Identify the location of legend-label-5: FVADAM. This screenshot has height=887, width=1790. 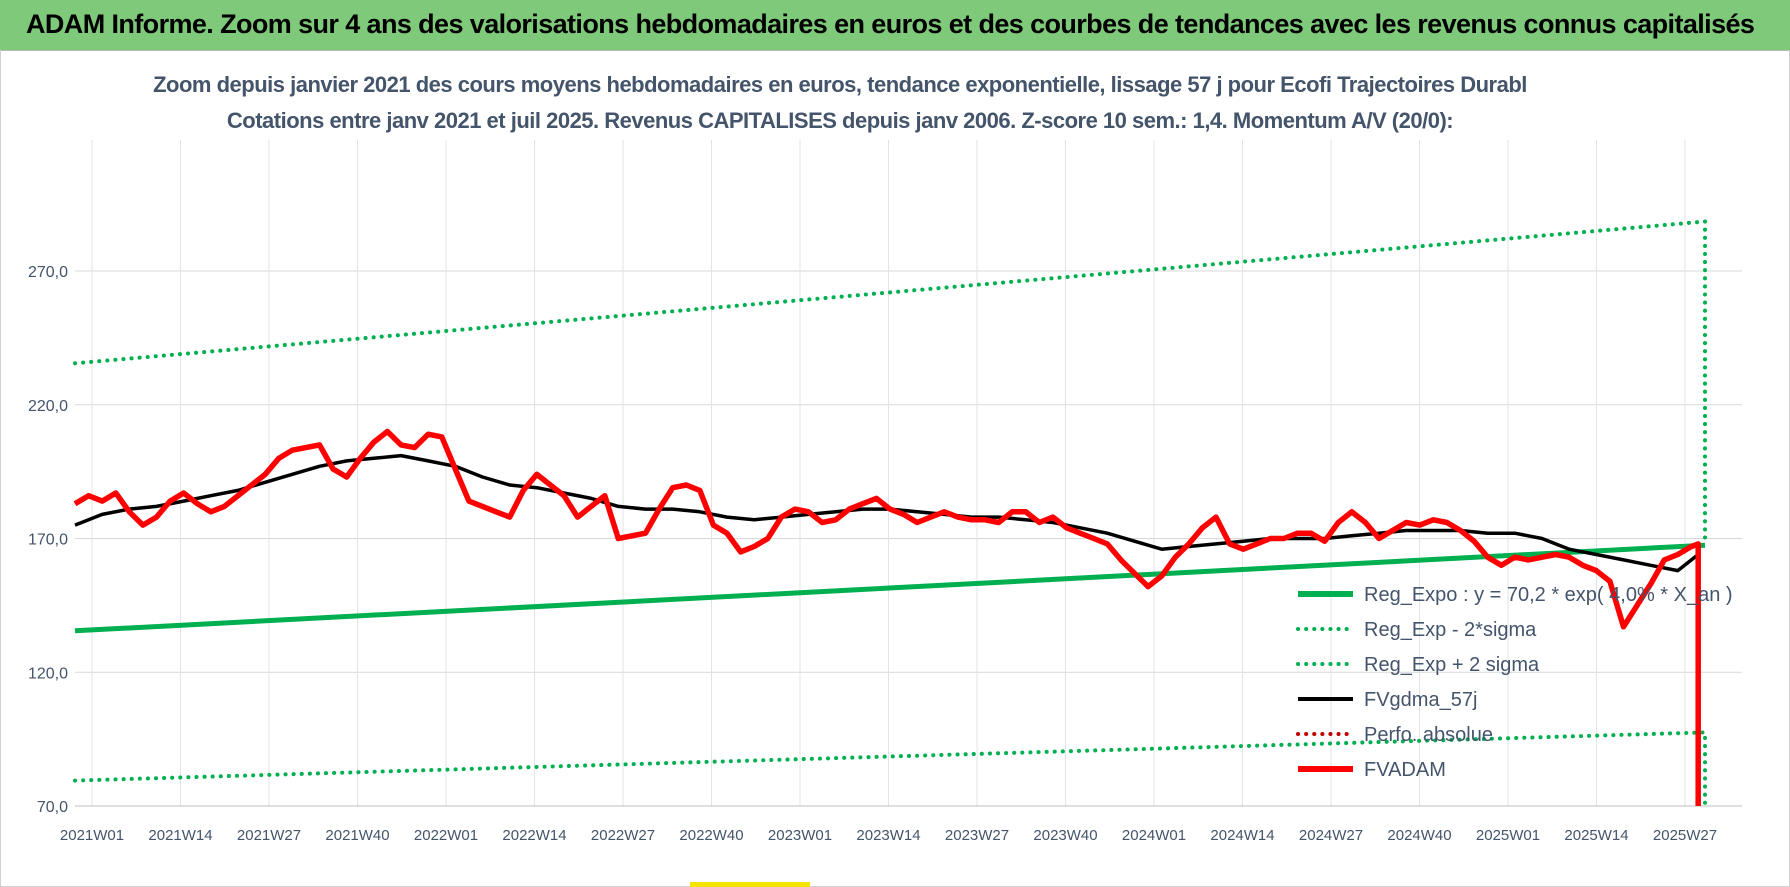
(1405, 770).